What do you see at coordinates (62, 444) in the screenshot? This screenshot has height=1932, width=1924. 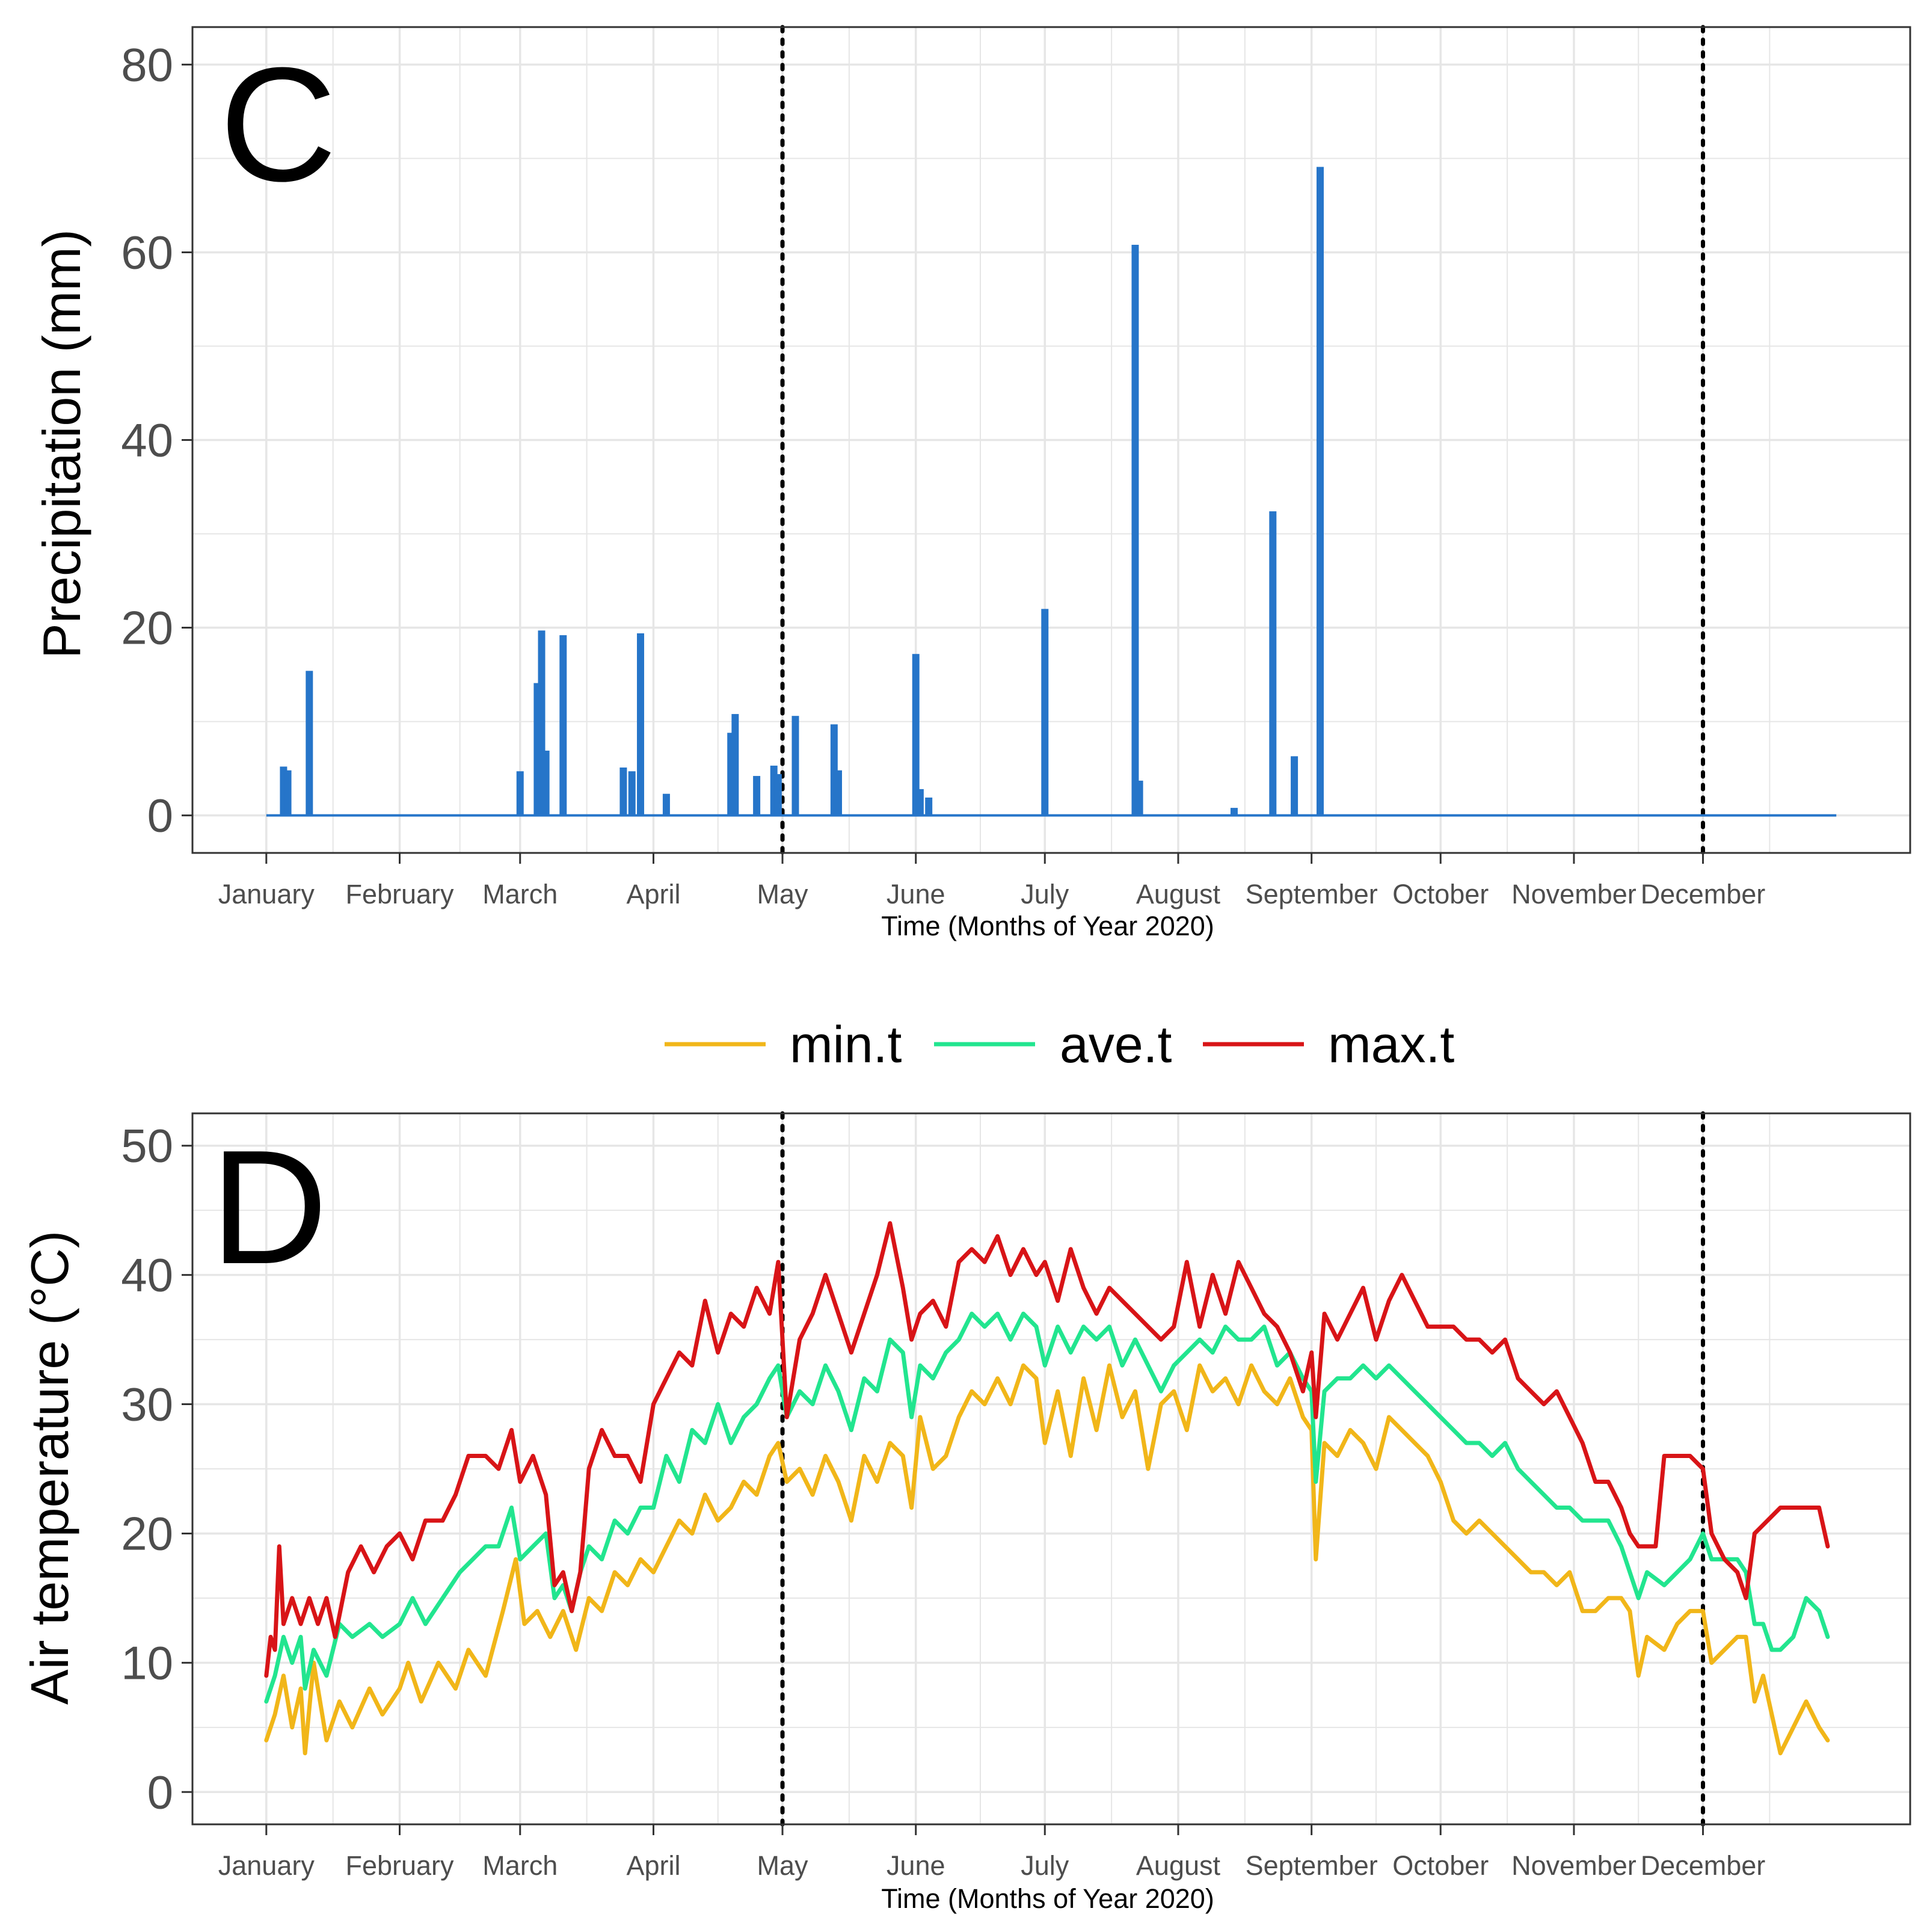 I see `precipitation-y-axis-label: Precipitation (mm)` at bounding box center [62, 444].